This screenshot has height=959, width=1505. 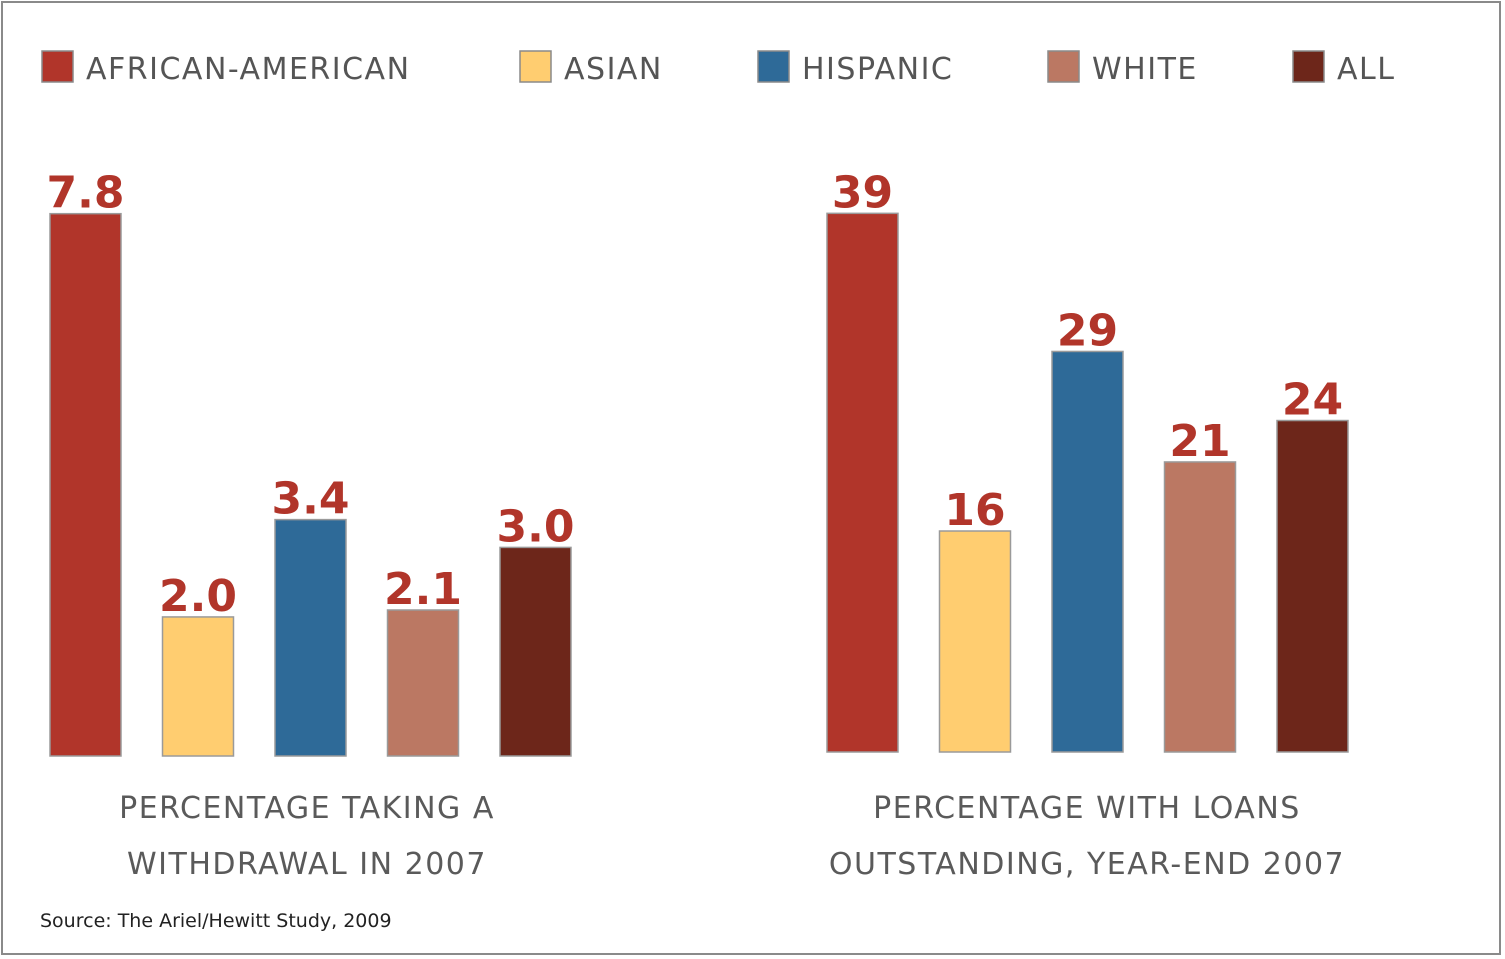 What do you see at coordinates (1087, 864) in the screenshot?
I see `loans-title-line-2: OUTSTANDING, YEAR-END 2007` at bounding box center [1087, 864].